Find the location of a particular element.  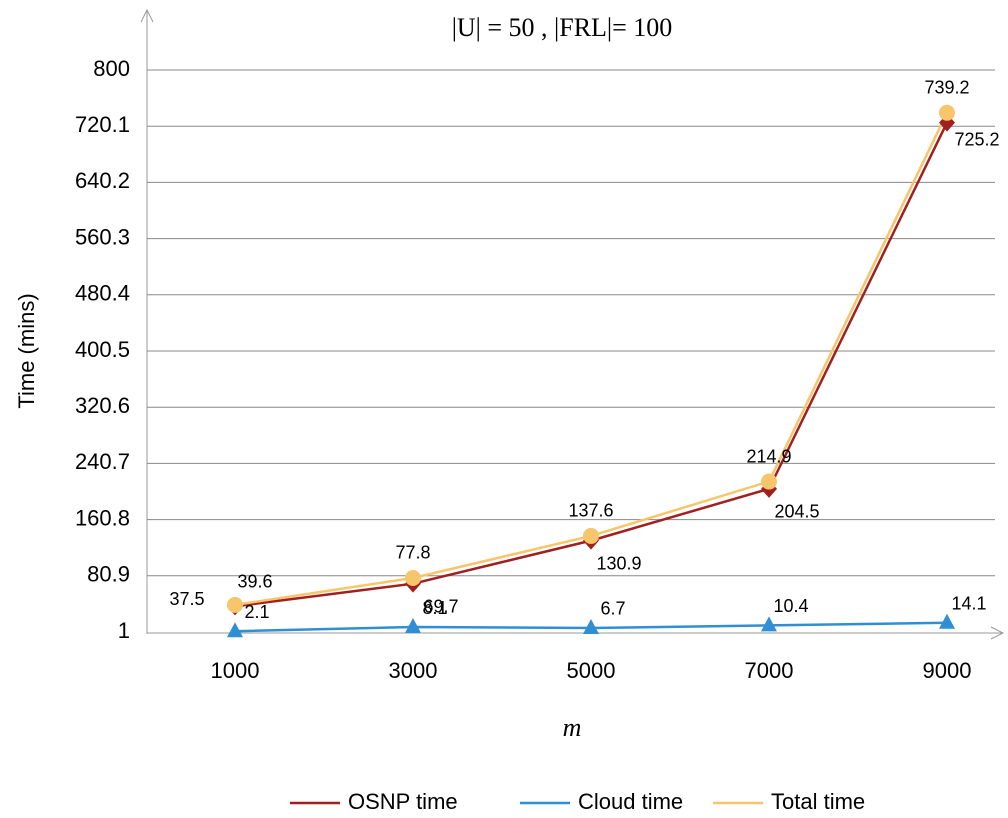

y-tick-label: 800 is located at coordinates (111, 68).